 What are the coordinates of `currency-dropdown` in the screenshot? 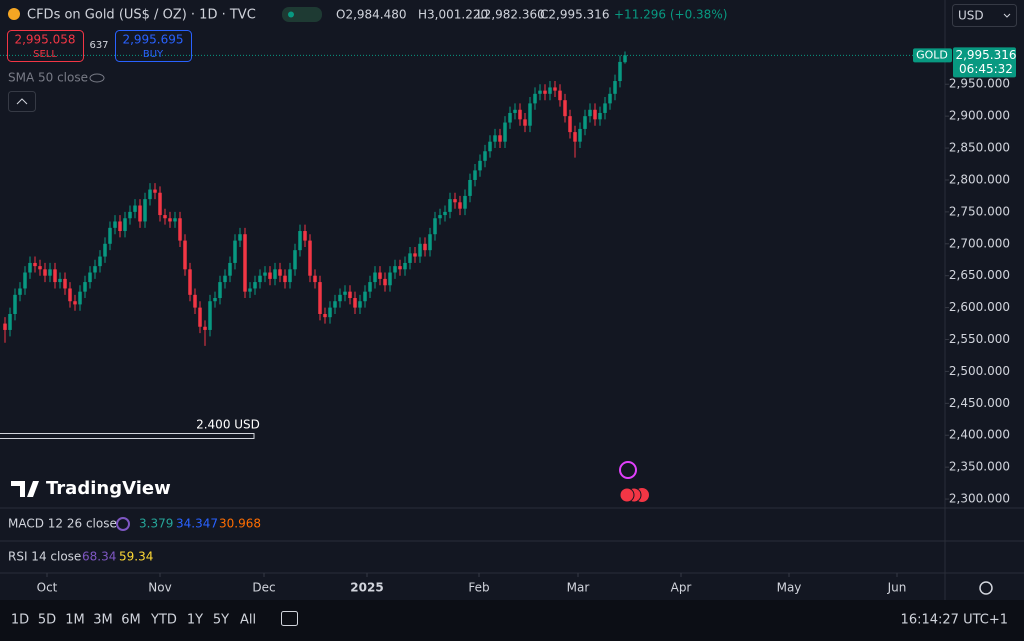 It's located at (984, 15).